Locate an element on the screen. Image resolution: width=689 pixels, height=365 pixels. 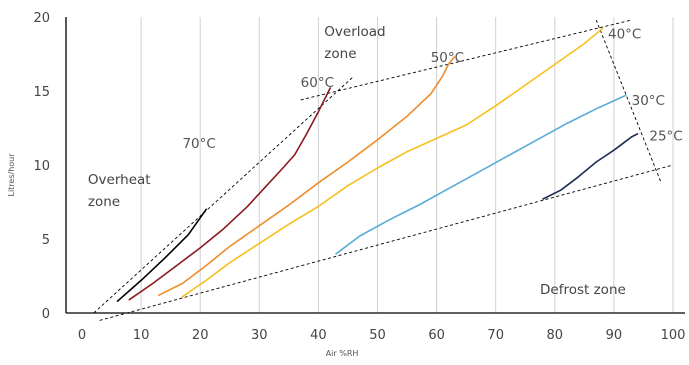
y-tick-label-20: 20 is located at coordinates (41, 18).